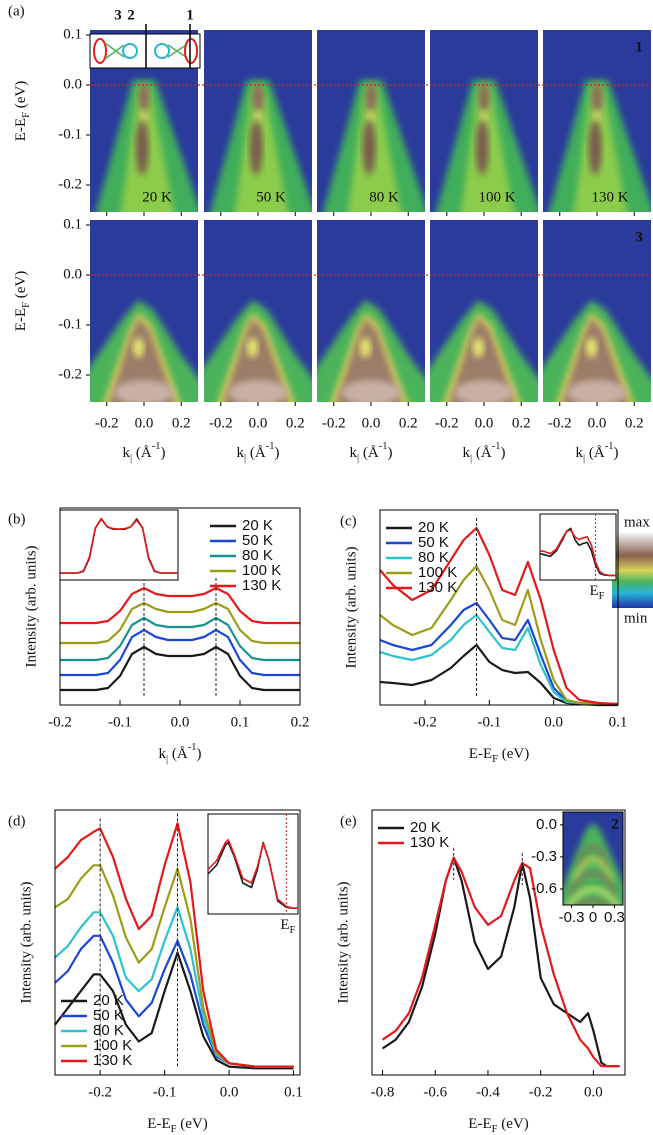  What do you see at coordinates (198, 754) in the screenshot?
I see `label-part: )` at bounding box center [198, 754].